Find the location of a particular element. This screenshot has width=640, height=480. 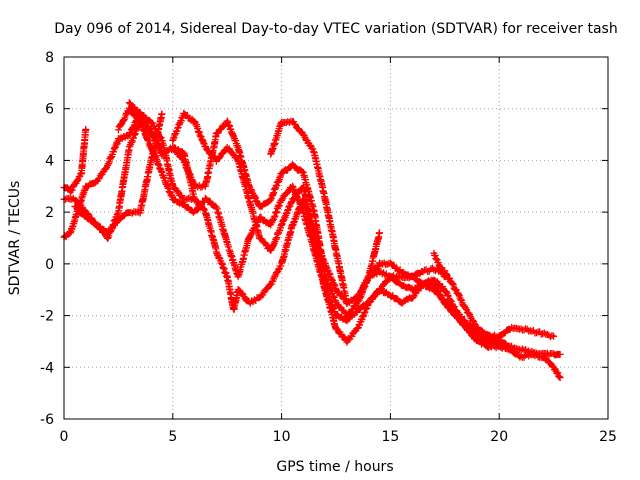

y-tick-label: -6 is located at coordinates (47, 420).